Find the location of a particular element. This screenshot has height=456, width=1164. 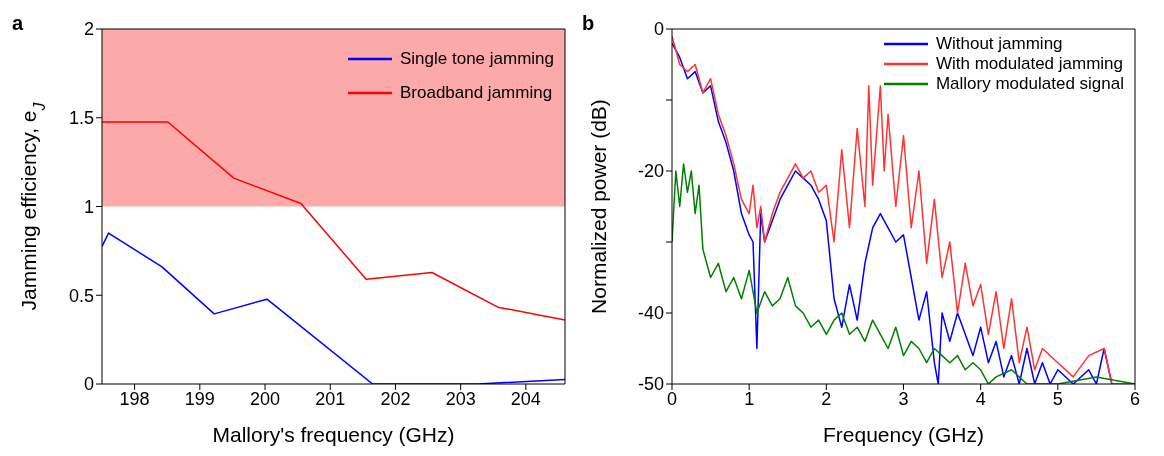

x-tick-label: 199 is located at coordinates (199, 398).